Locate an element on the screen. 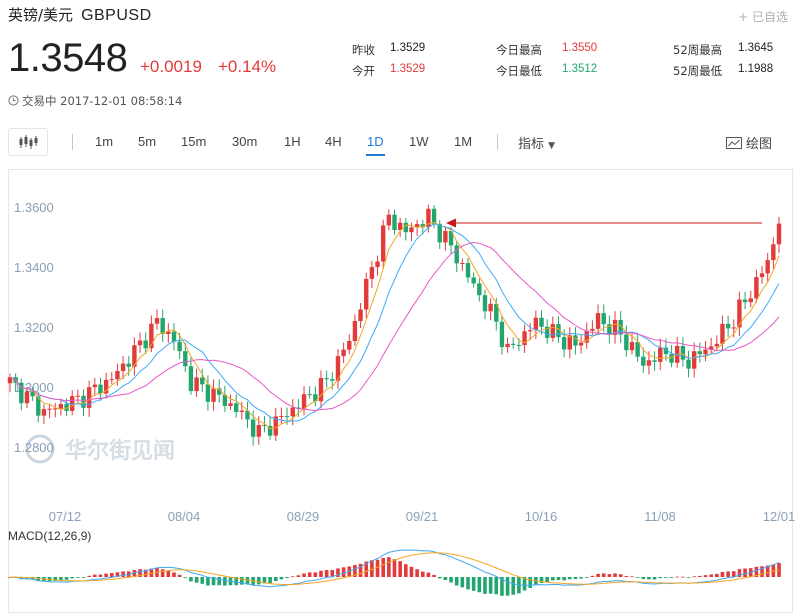 The image size is (800, 614). y-tick-label: 1.3000 is located at coordinates (34, 387).